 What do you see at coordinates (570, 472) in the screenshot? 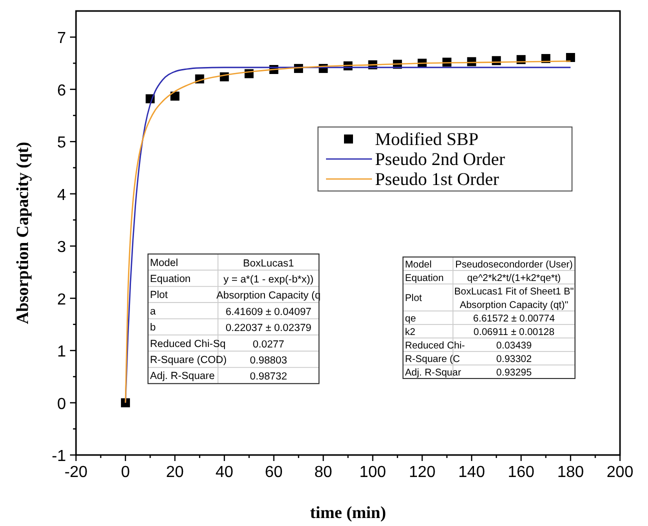
I see `x-tick-label: 180` at bounding box center [570, 472].